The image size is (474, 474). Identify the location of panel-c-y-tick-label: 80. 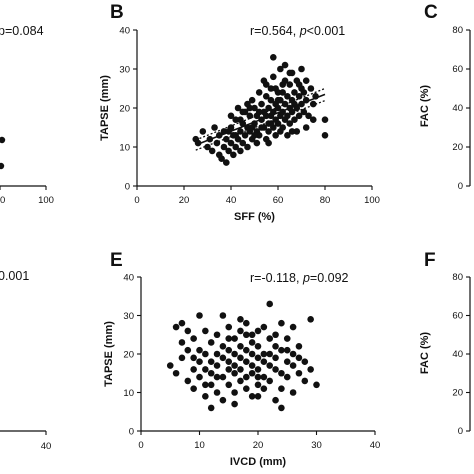
(457, 30).